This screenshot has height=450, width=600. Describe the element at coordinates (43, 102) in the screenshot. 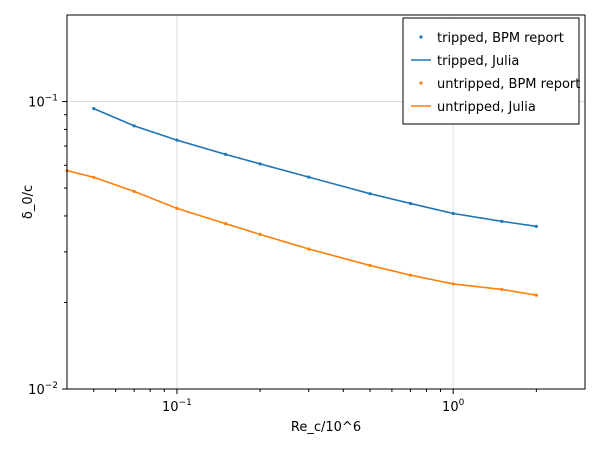

I see `y-tick-label: 10⁻¹` at that location.